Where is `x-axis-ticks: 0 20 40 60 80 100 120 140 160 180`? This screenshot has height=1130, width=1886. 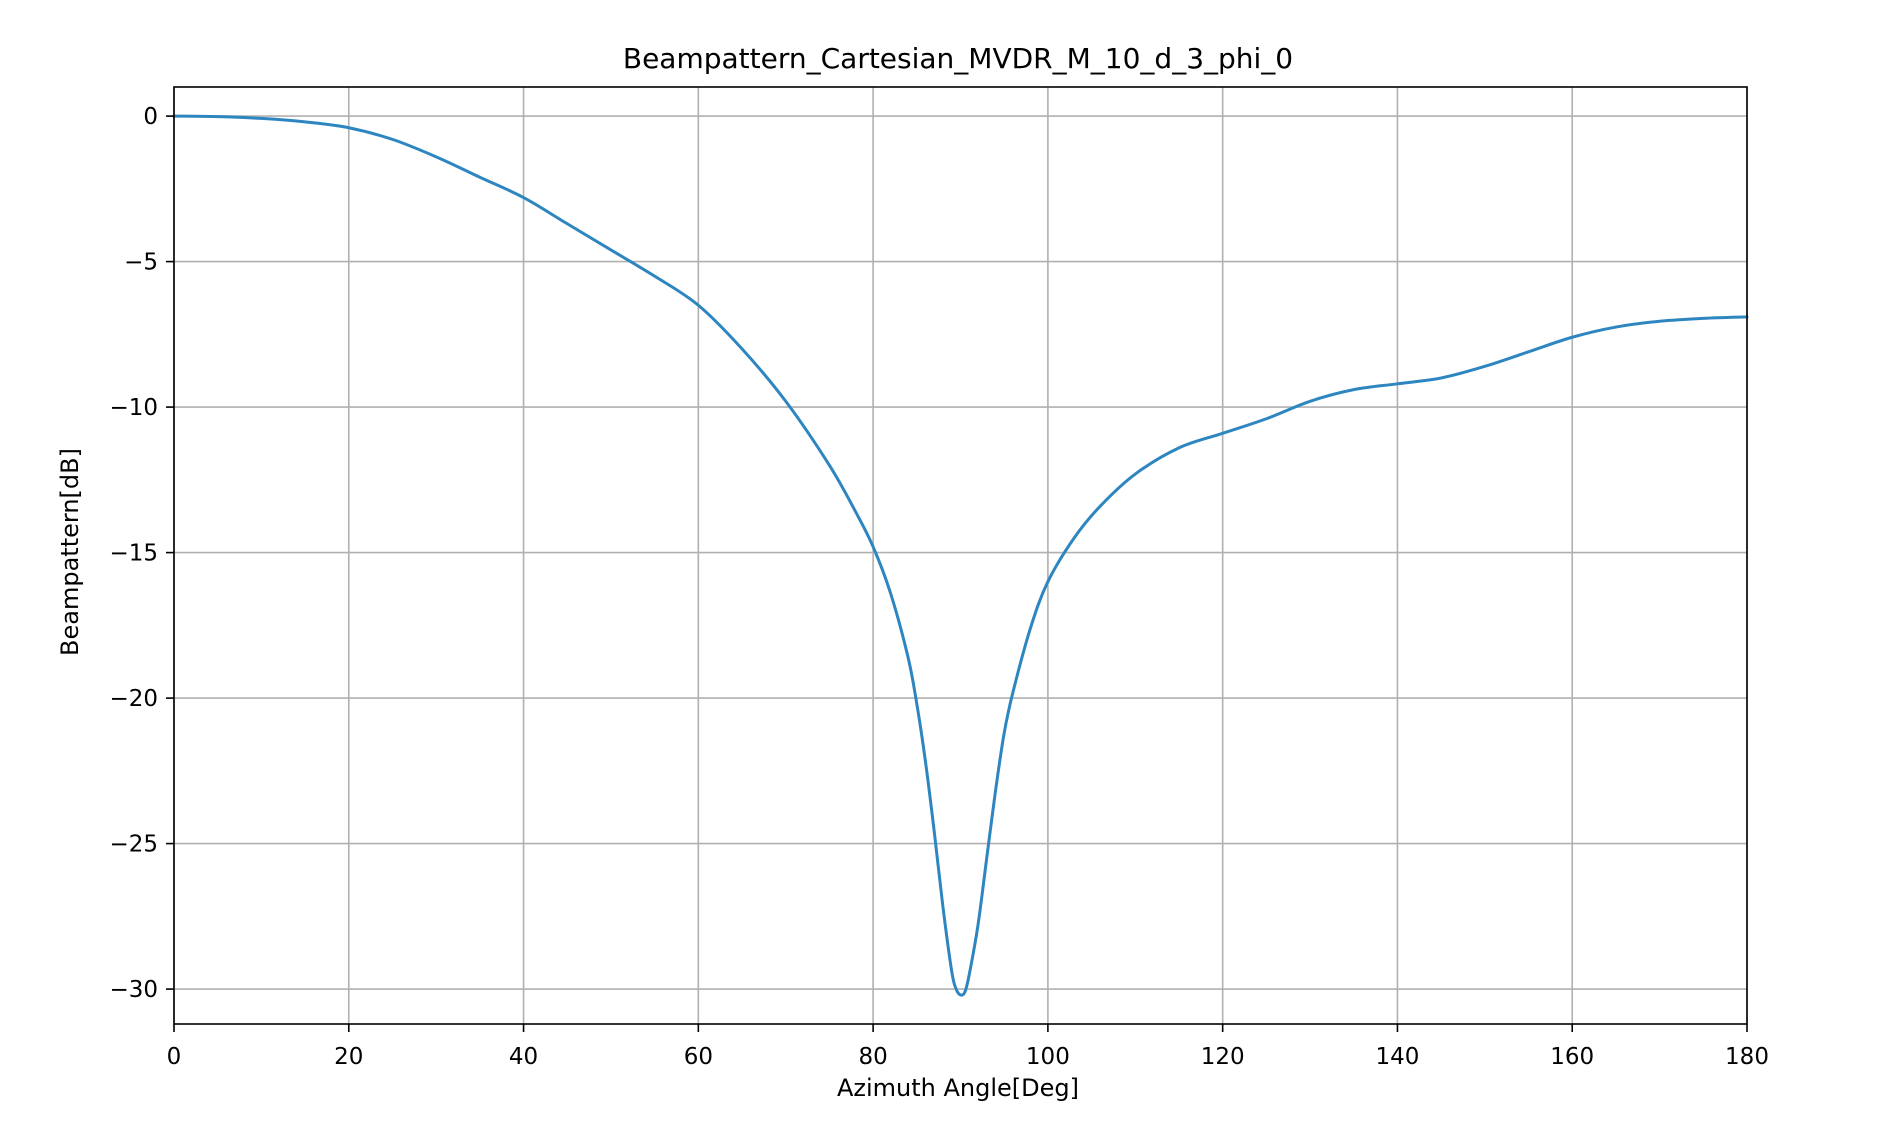
x-axis-ticks: 0 20 40 60 80 100 120 140 160 180 is located at coordinates (968, 1047).